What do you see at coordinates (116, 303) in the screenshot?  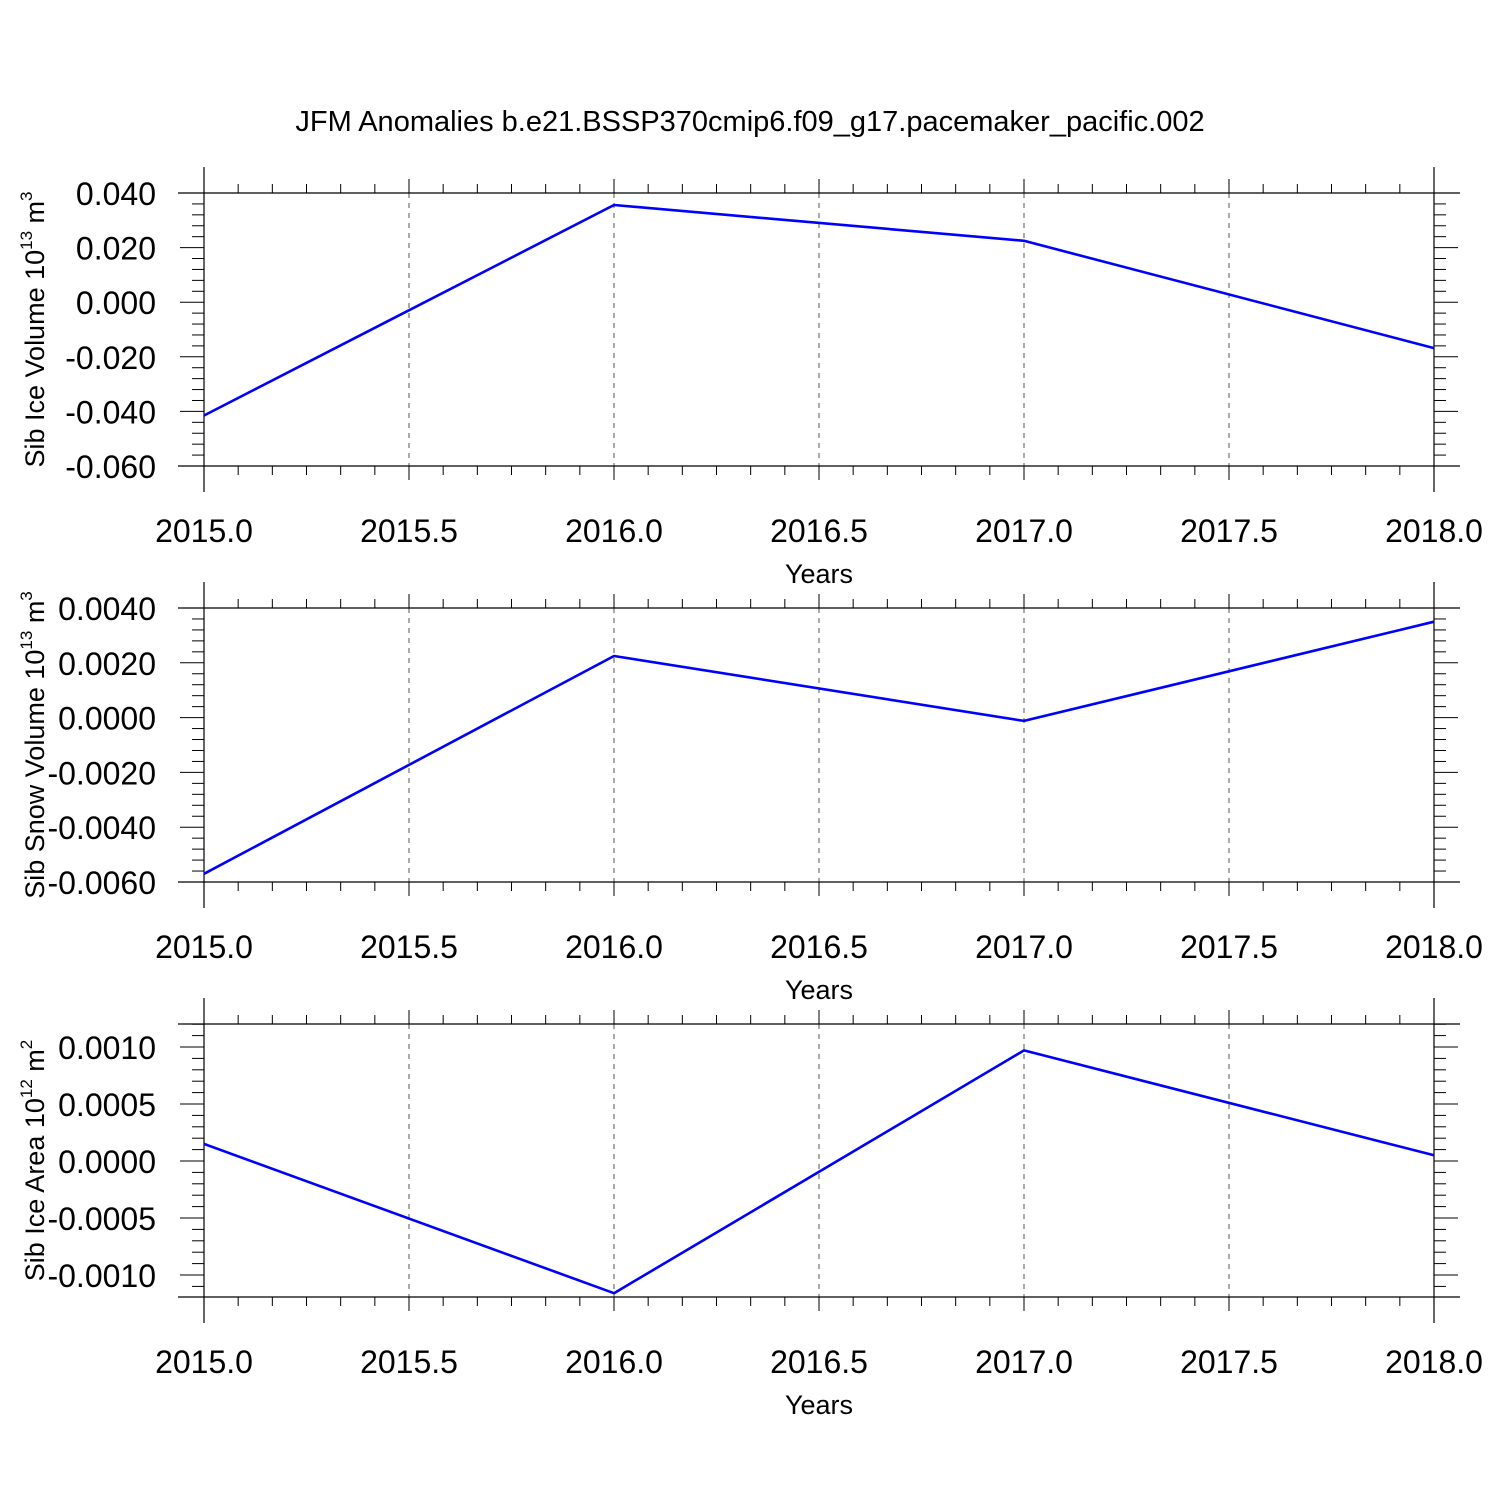 I see `y-tick-label: 0.000` at bounding box center [116, 303].